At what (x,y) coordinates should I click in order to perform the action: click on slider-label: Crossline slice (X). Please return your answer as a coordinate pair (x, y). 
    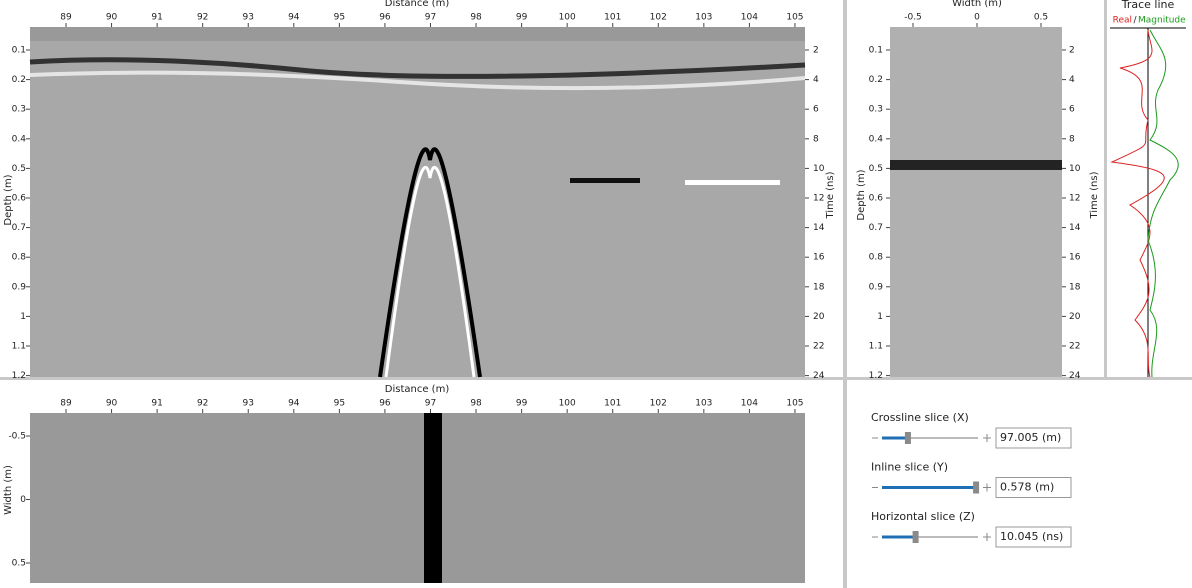
    Looking at the image, I should click on (920, 417).